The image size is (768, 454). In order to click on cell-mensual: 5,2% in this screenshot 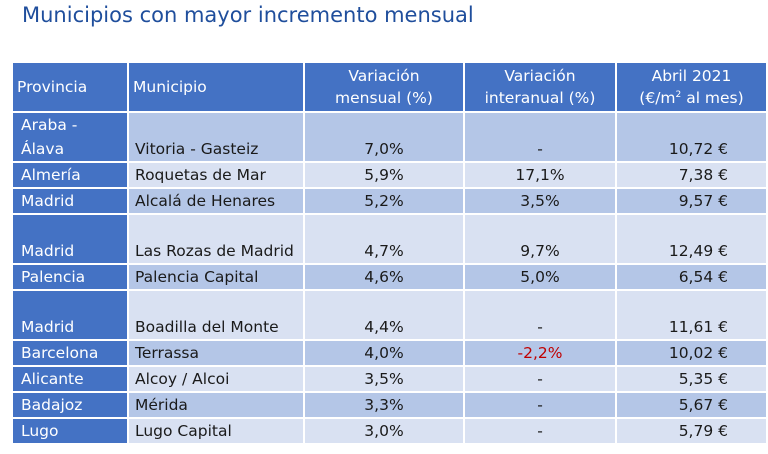, I will do `click(384, 201)`.